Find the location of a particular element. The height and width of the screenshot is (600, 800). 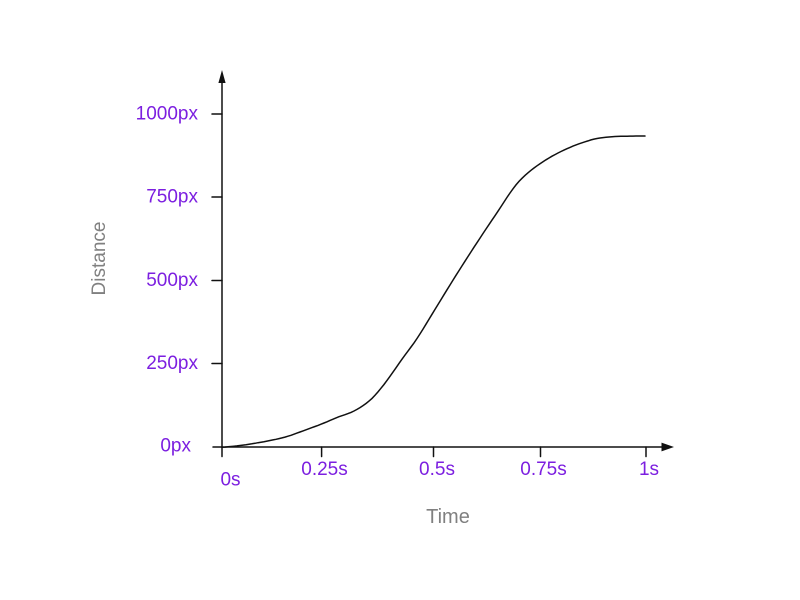

svg-text: 0.25s is located at coordinates (324, 469).